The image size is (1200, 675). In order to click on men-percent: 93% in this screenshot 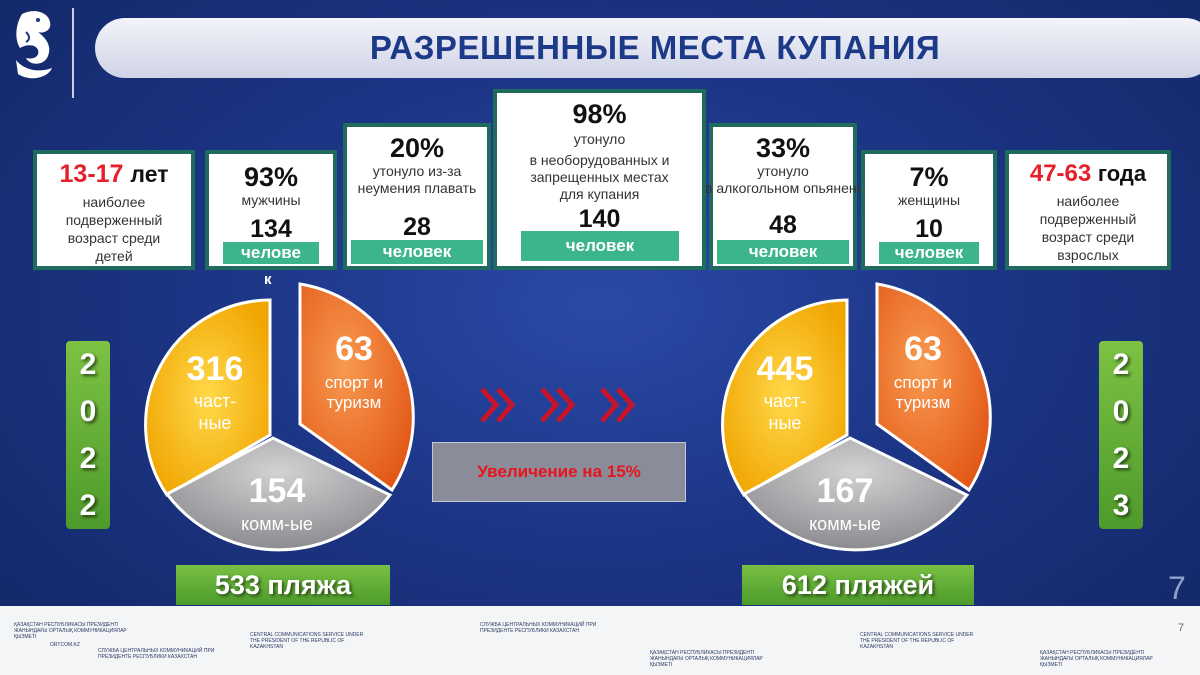, I will do `click(271, 177)`.